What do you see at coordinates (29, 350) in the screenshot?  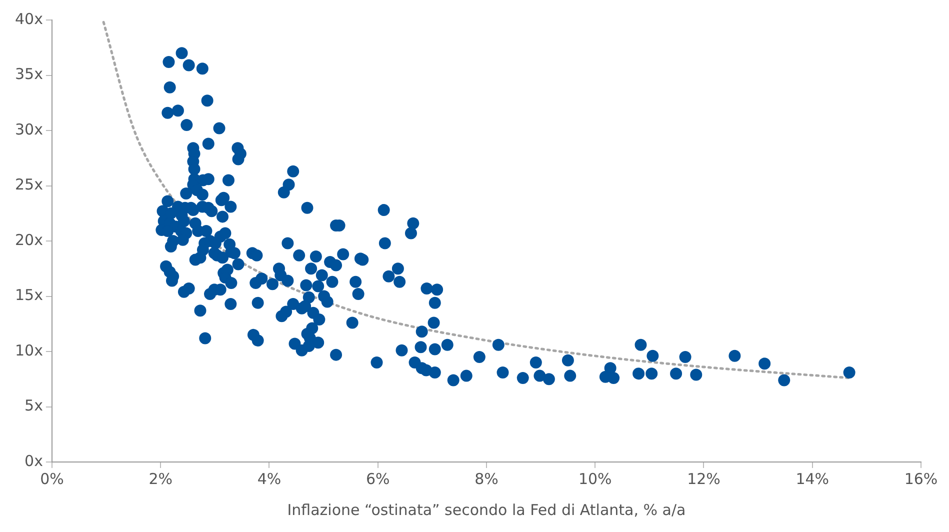 I see `y-tick-label: 10x` at bounding box center [29, 350].